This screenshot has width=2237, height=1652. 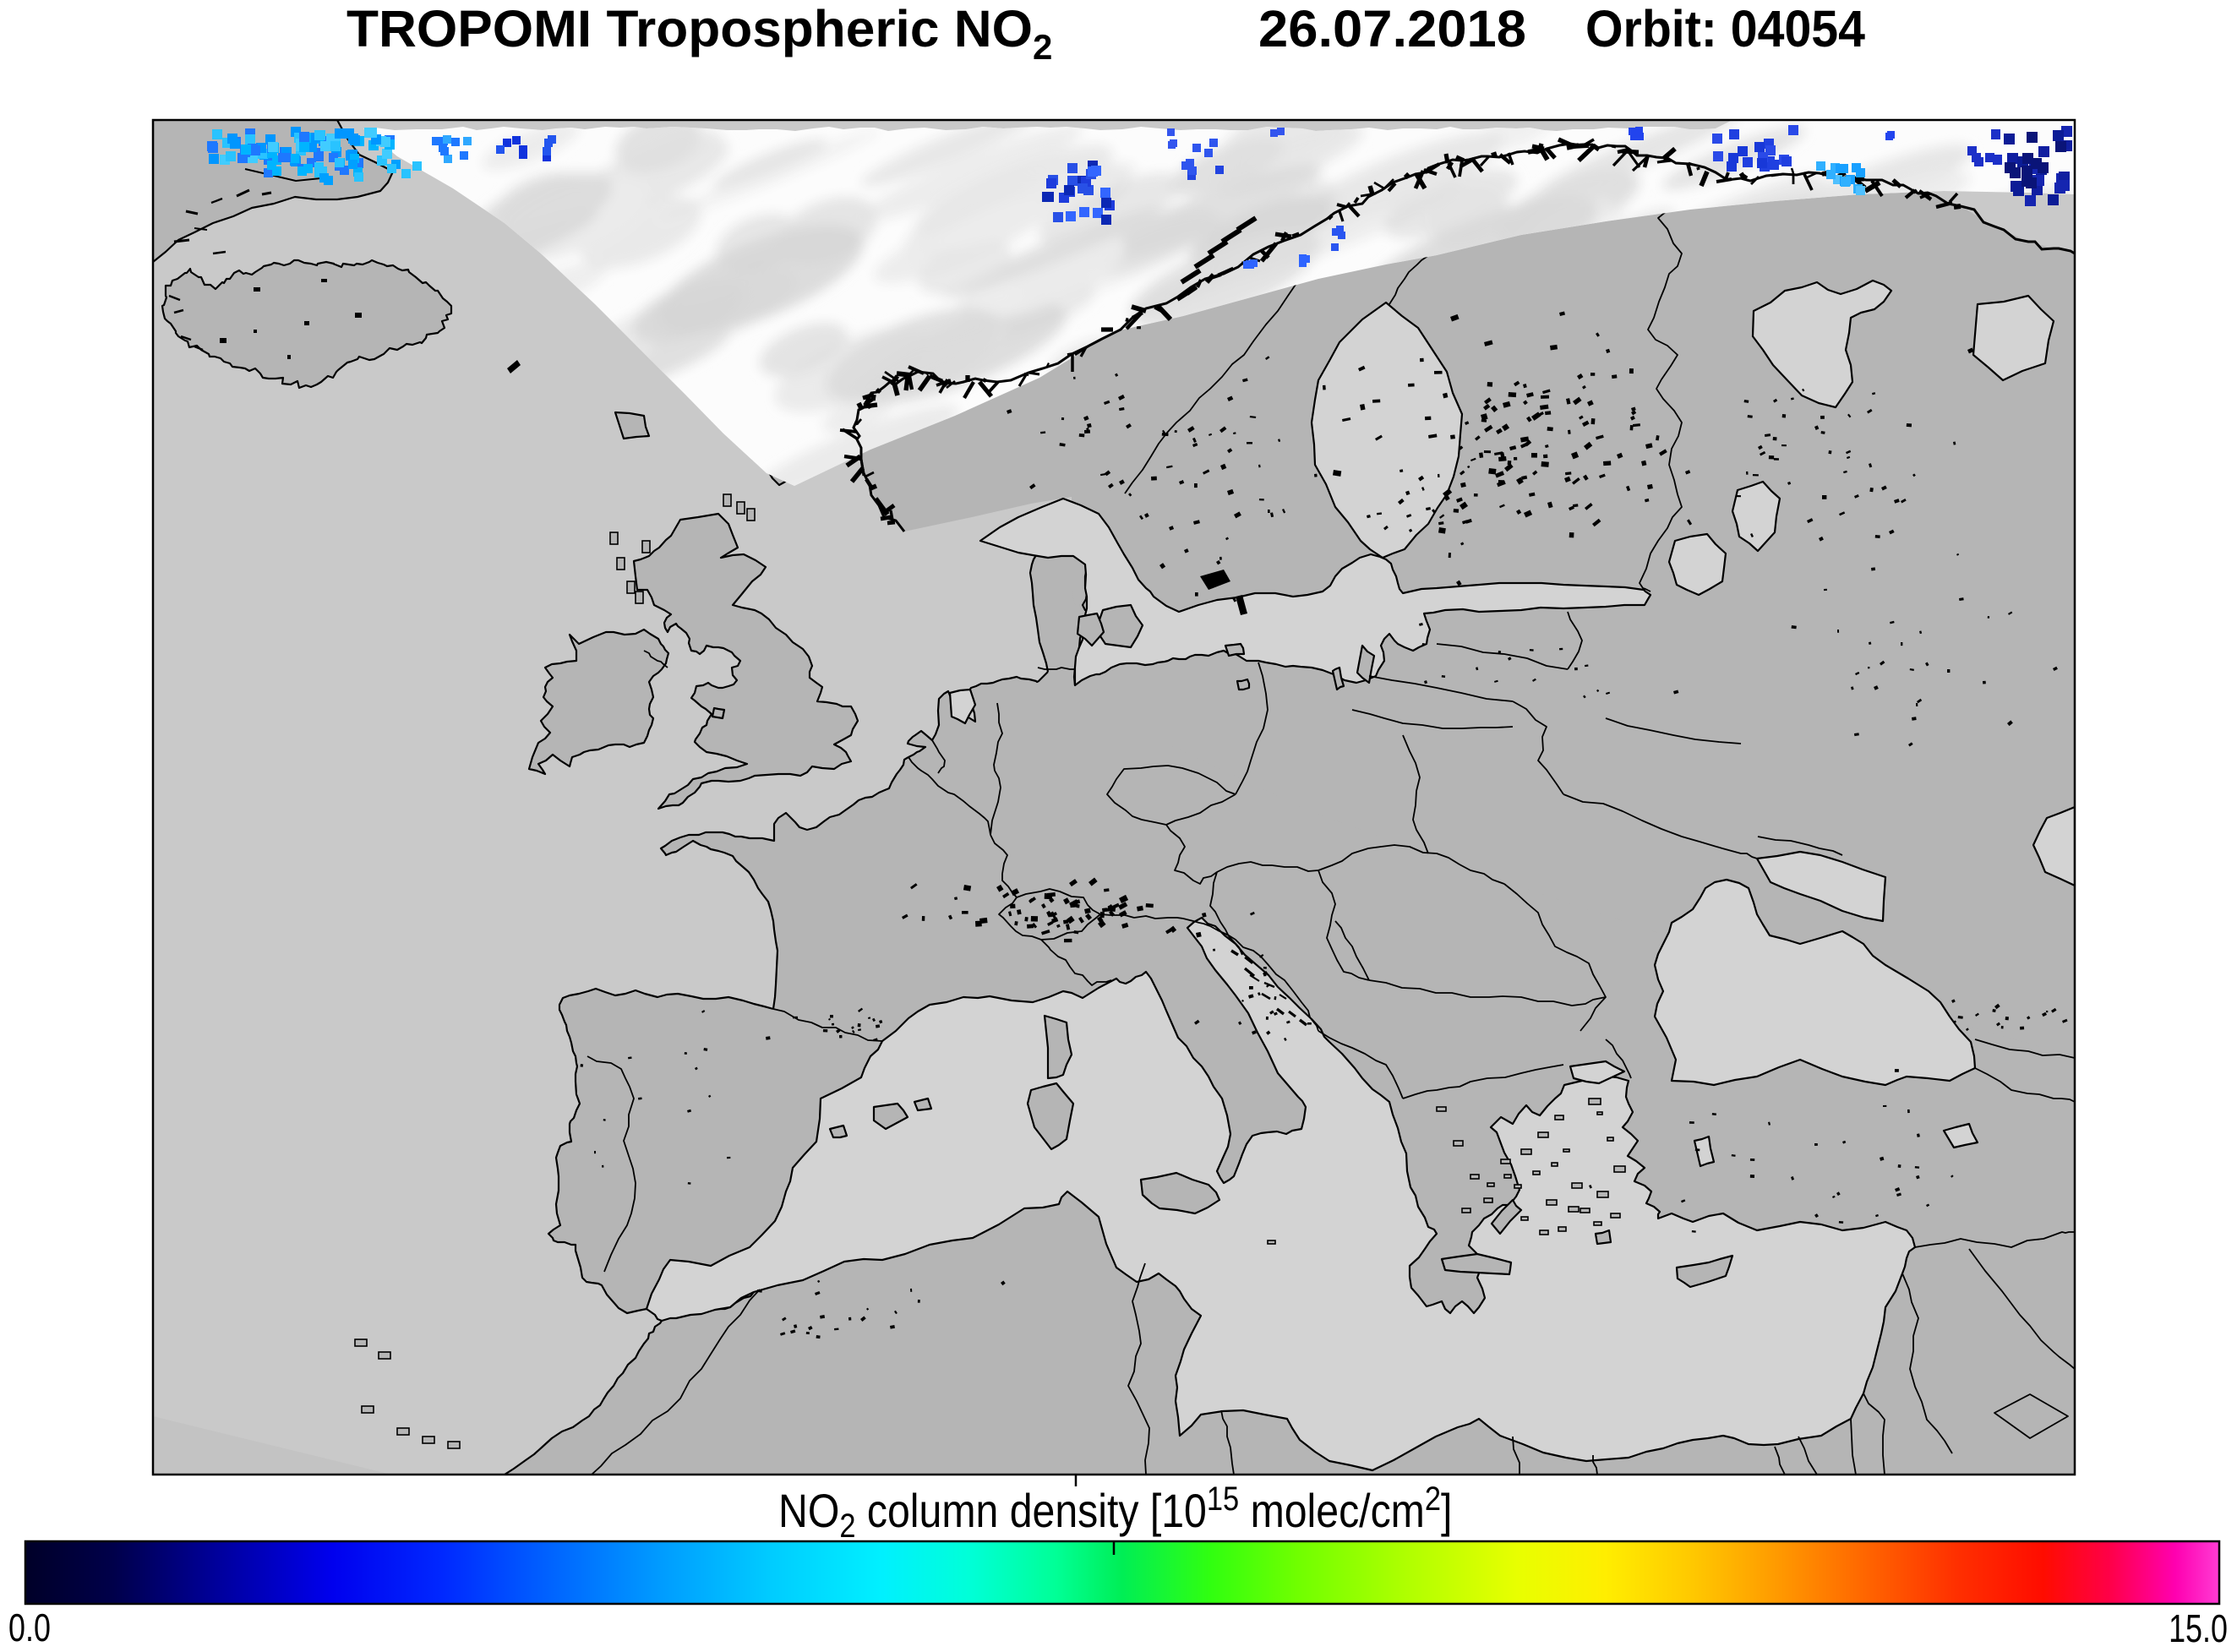 What do you see at coordinates (1115, 1512) in the screenshot?
I see `svg-text:NO2 column density [1015 molec: NO2 column density [1015 molec/cm2]` at bounding box center [1115, 1512].